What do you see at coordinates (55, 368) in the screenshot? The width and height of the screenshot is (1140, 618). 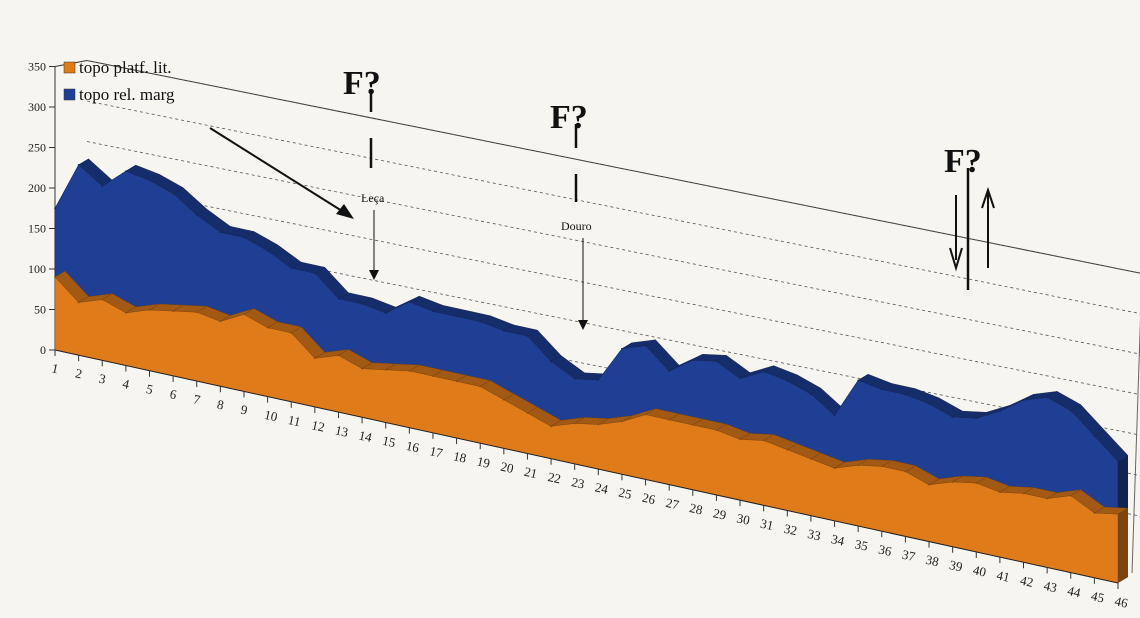 I see `x-tick-label: 1` at bounding box center [55, 368].